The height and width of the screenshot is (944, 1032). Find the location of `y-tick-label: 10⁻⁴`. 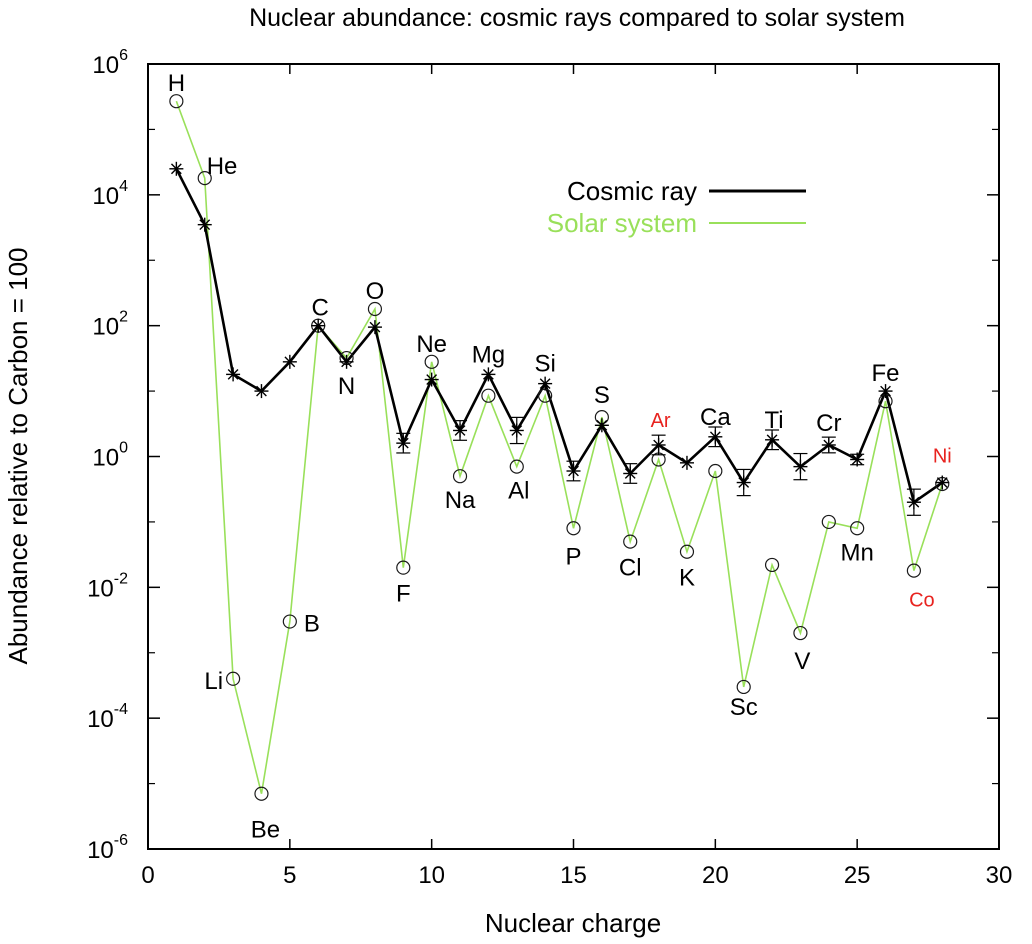

y-tick-label: 10⁻⁴ is located at coordinates (107, 717).